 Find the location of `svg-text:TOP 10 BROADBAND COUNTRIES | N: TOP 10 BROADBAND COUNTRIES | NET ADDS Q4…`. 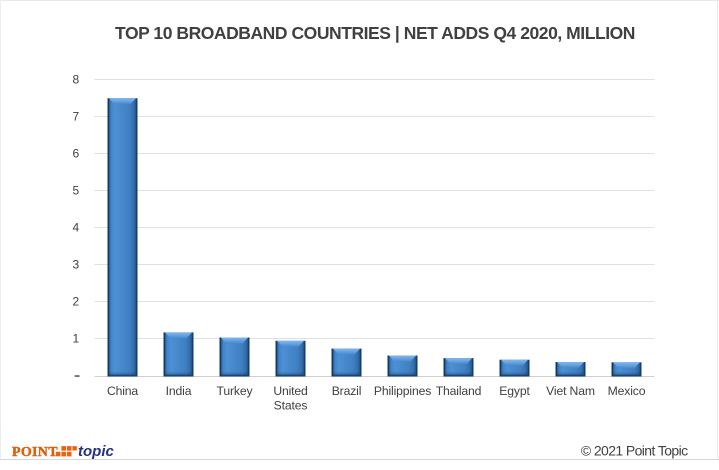

svg-text:TOP 10 BROADBAND COUNTRIES | N: TOP 10 BROADBAND COUNTRIES | NET ADDS Q4… is located at coordinates (375, 33).